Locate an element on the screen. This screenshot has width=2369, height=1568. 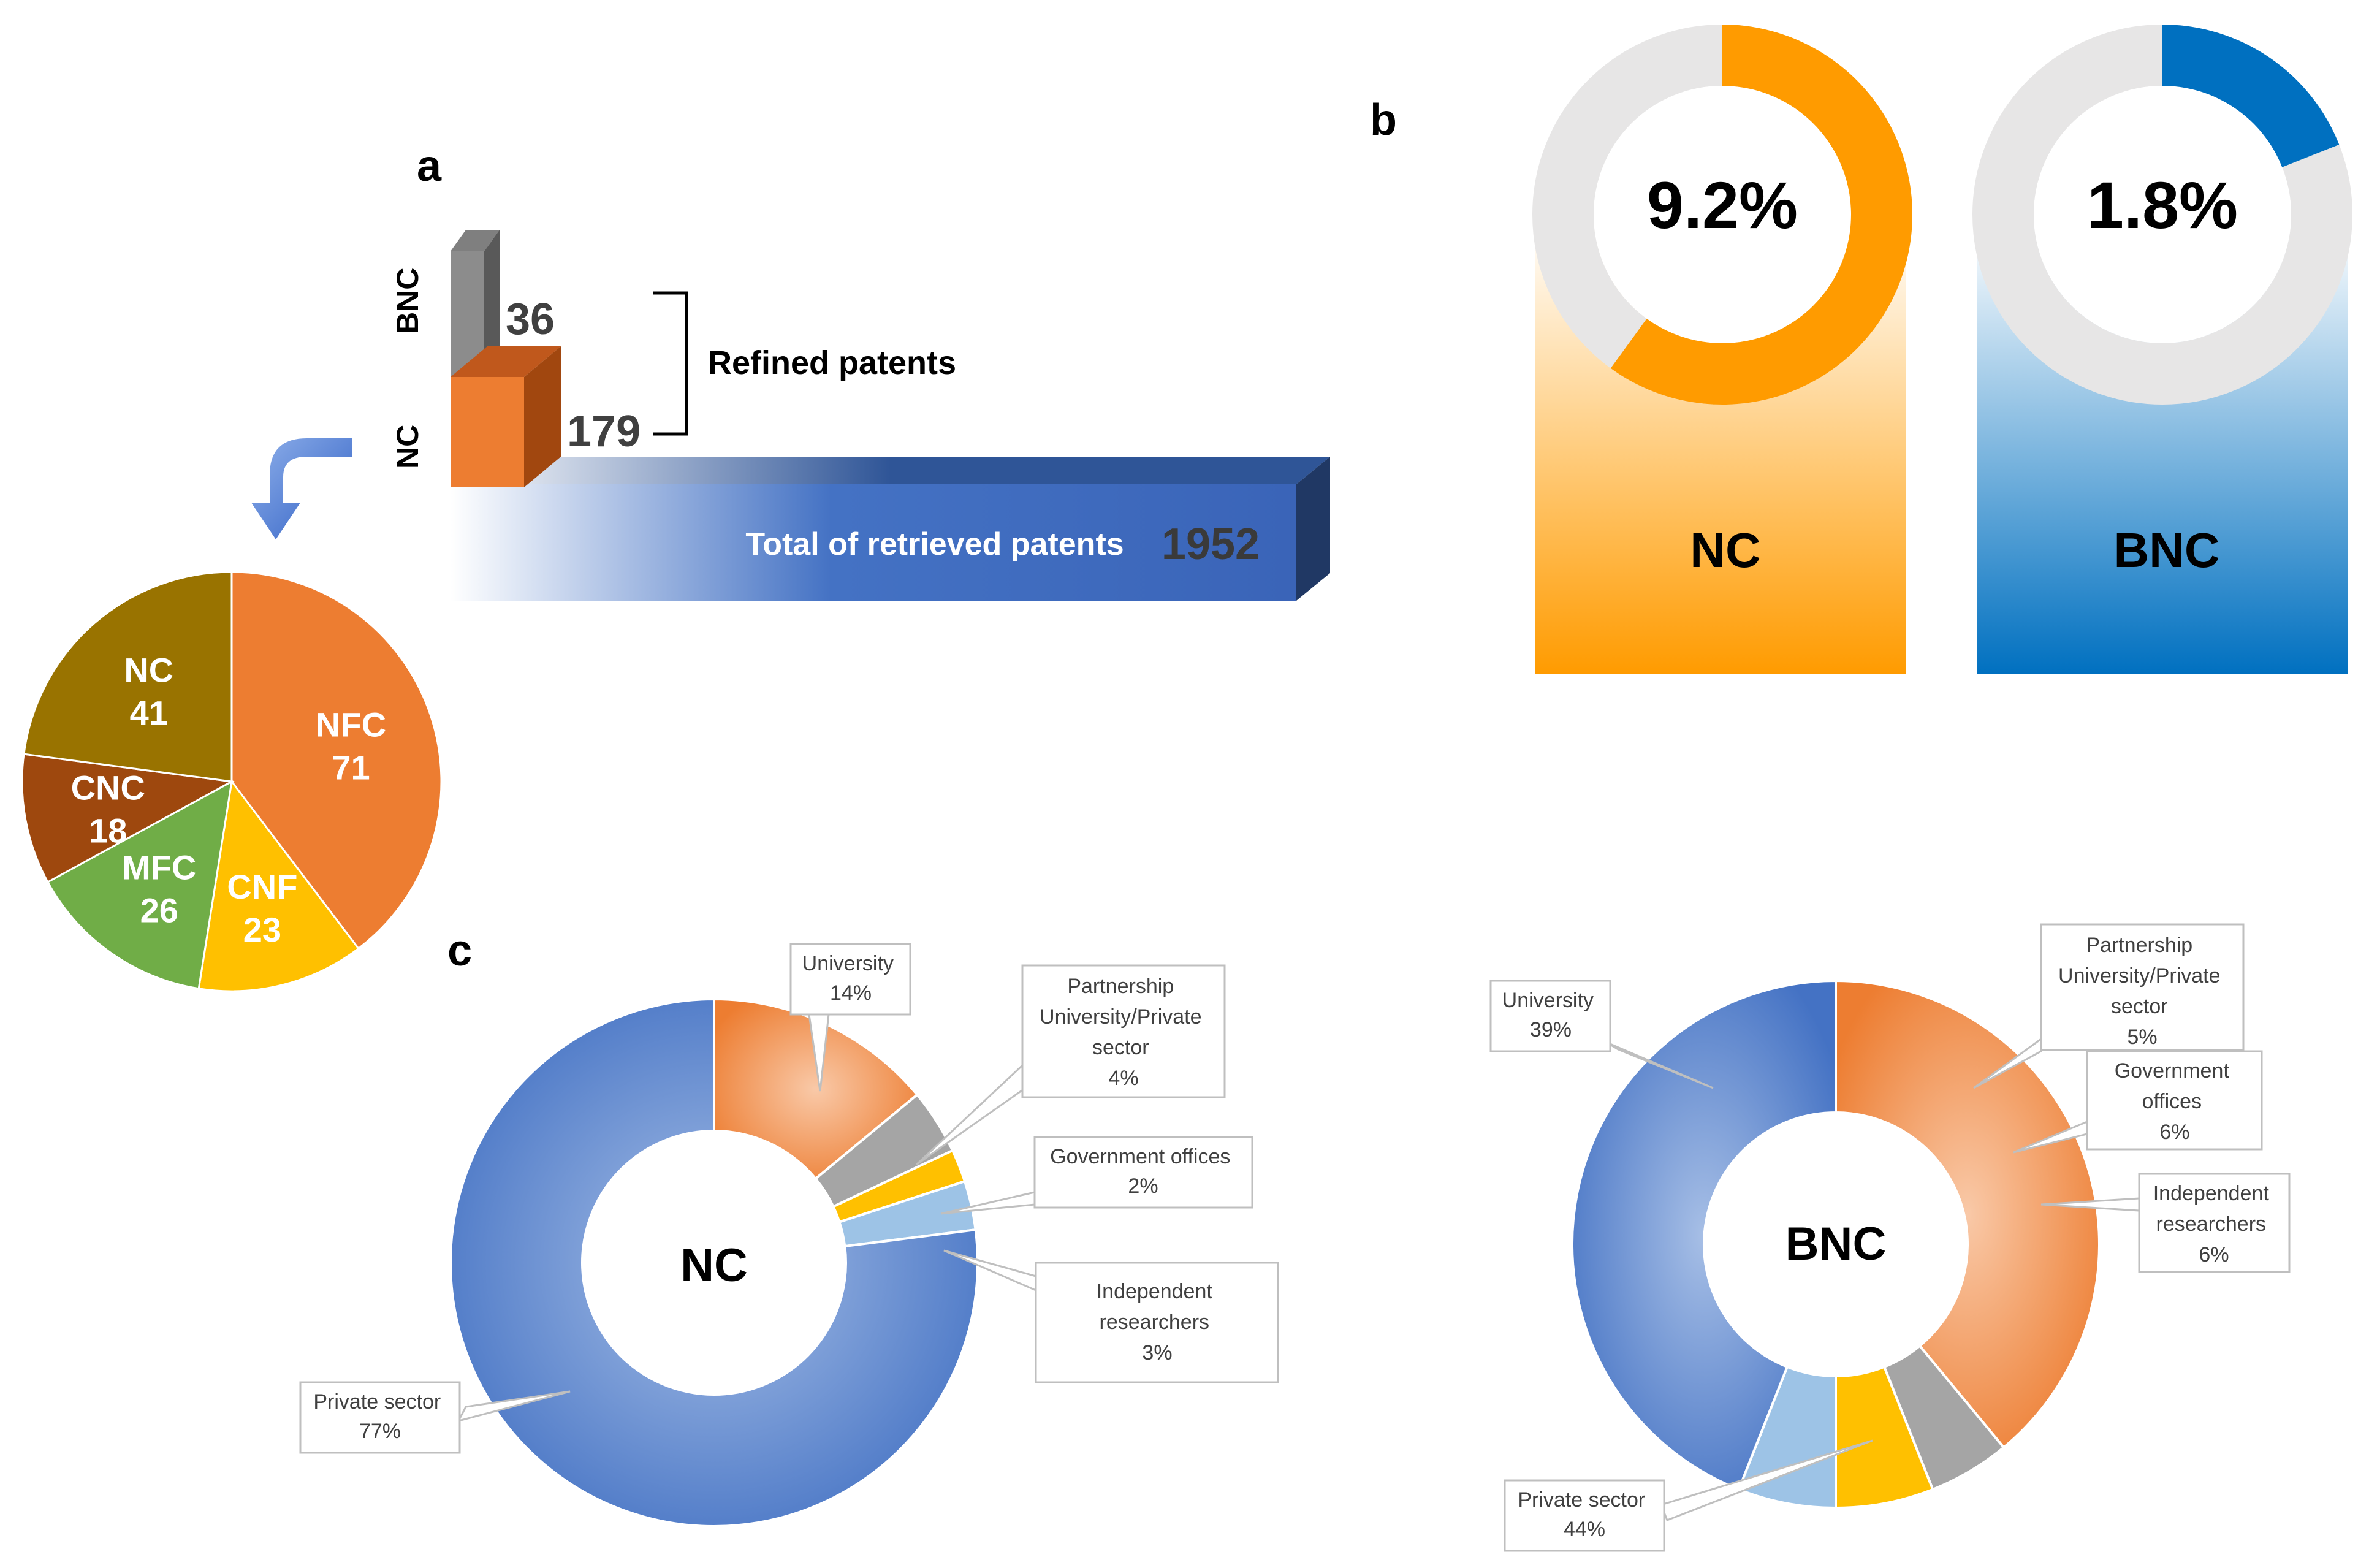
panel-label-b: b is located at coordinates (1383, 120).